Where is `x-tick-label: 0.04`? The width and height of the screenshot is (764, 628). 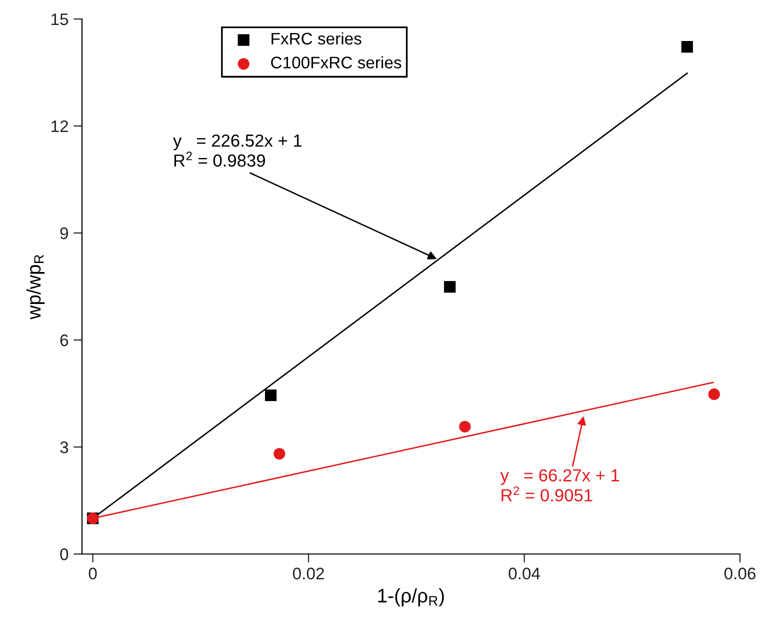 x-tick-label: 0.04 is located at coordinates (524, 574).